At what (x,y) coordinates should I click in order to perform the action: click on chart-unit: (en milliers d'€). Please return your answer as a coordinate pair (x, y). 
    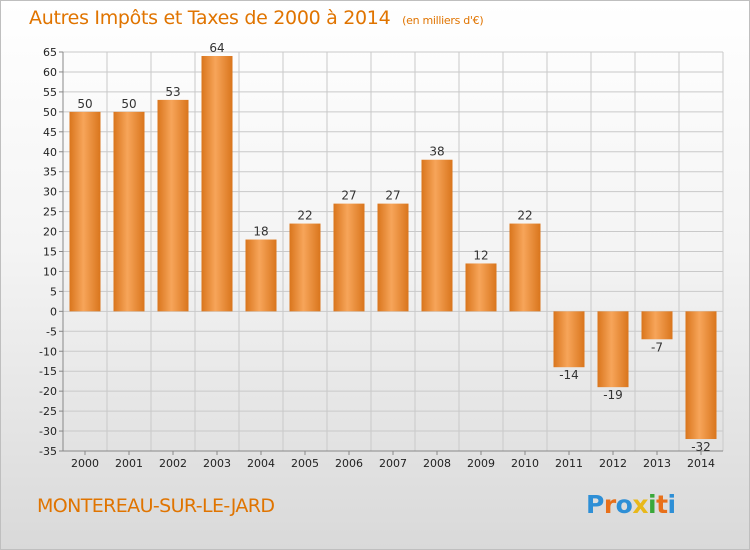
    Looking at the image, I should click on (443, 20).